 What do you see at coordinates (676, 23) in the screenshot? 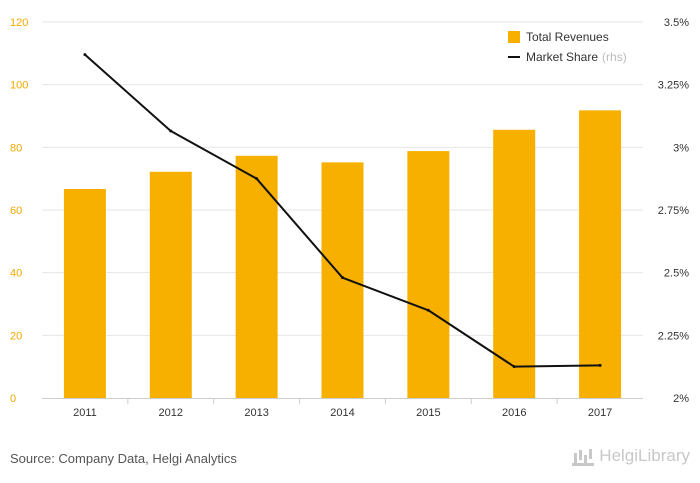
I see `right-axis-tick-label: 3.5%` at bounding box center [676, 23].